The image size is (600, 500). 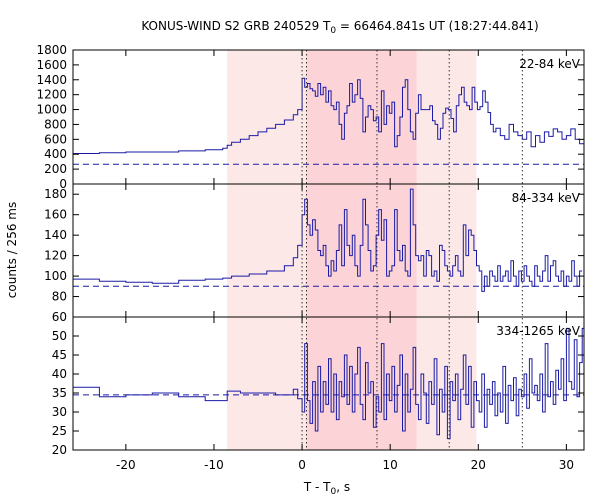 What do you see at coordinates (59, 450) in the screenshot?
I see `y-tick-label-2-20: 20` at bounding box center [59, 450].